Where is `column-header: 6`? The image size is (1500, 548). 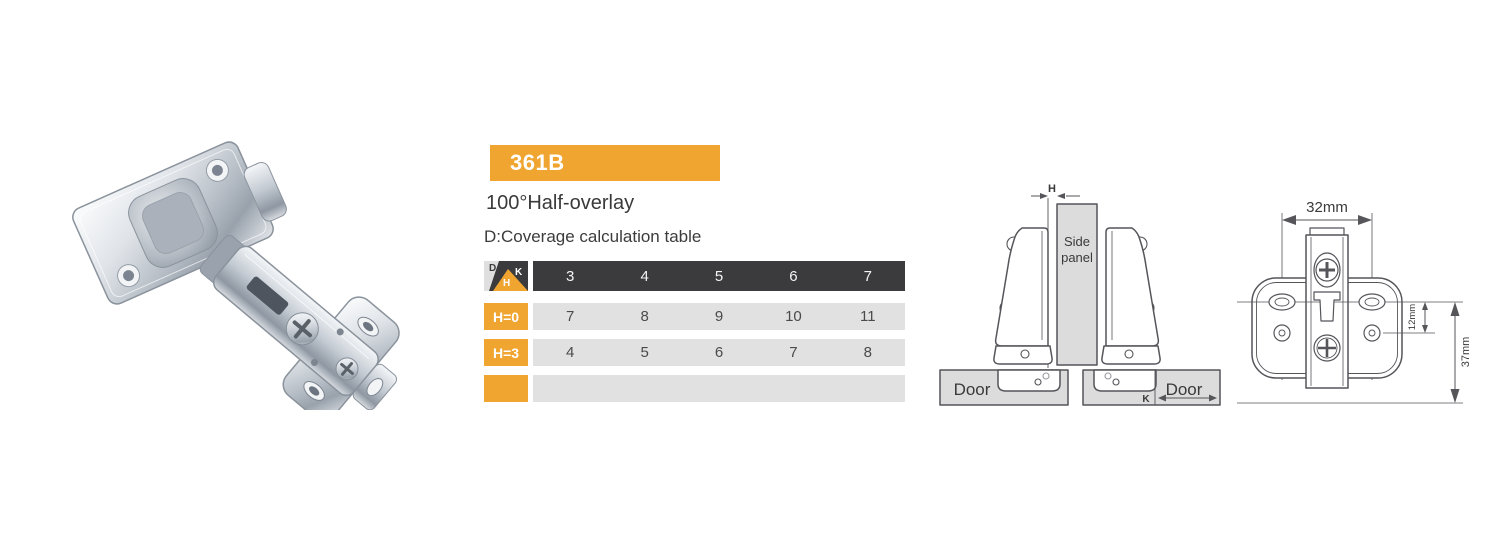
column-header: 6 is located at coordinates (793, 276).